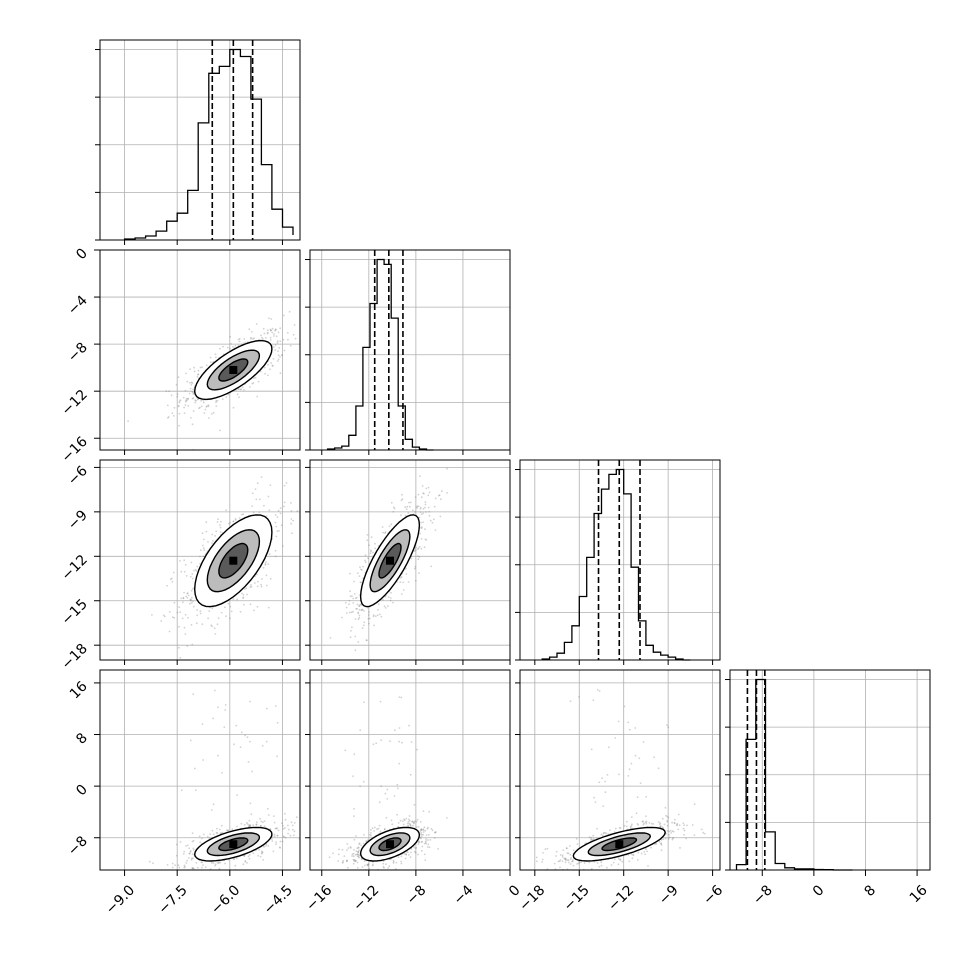 This screenshot has height=970, width=970. Describe the element at coordinates (319, 898) in the screenshot. I see `x-tick-label: −16` at that location.